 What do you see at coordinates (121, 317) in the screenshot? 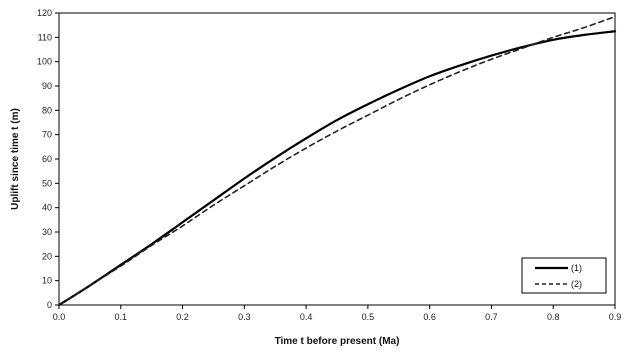
I see `x-tick-label: 0.1` at bounding box center [121, 317].